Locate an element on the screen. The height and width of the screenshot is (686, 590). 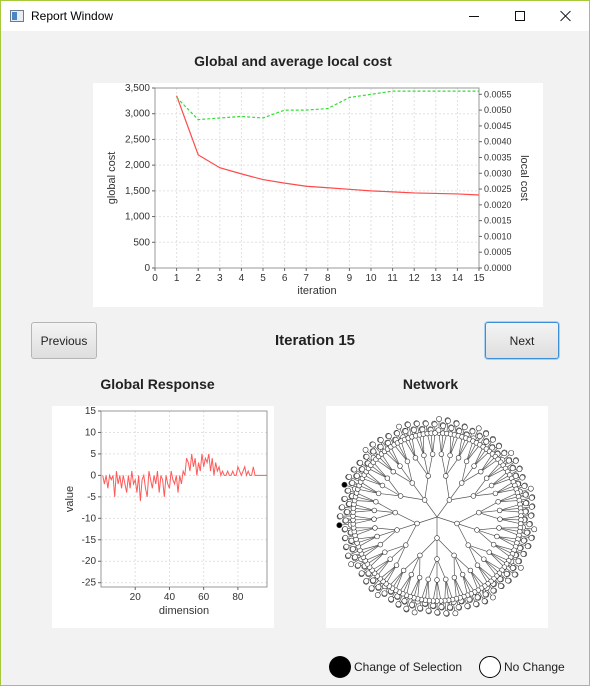
cost-y-tick-label: 3,500 is located at coordinates (137, 88).